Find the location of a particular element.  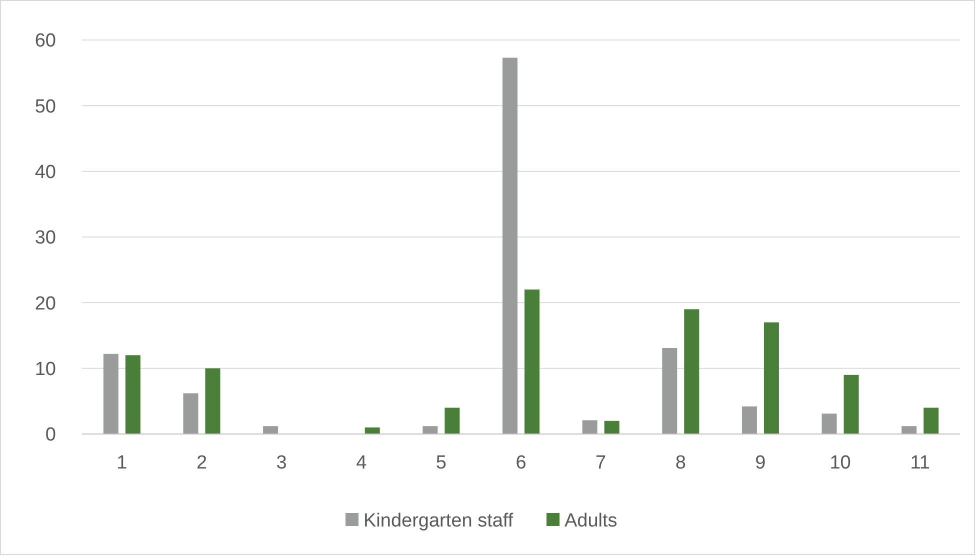

x-tick-label: 6 is located at coordinates (521, 463).